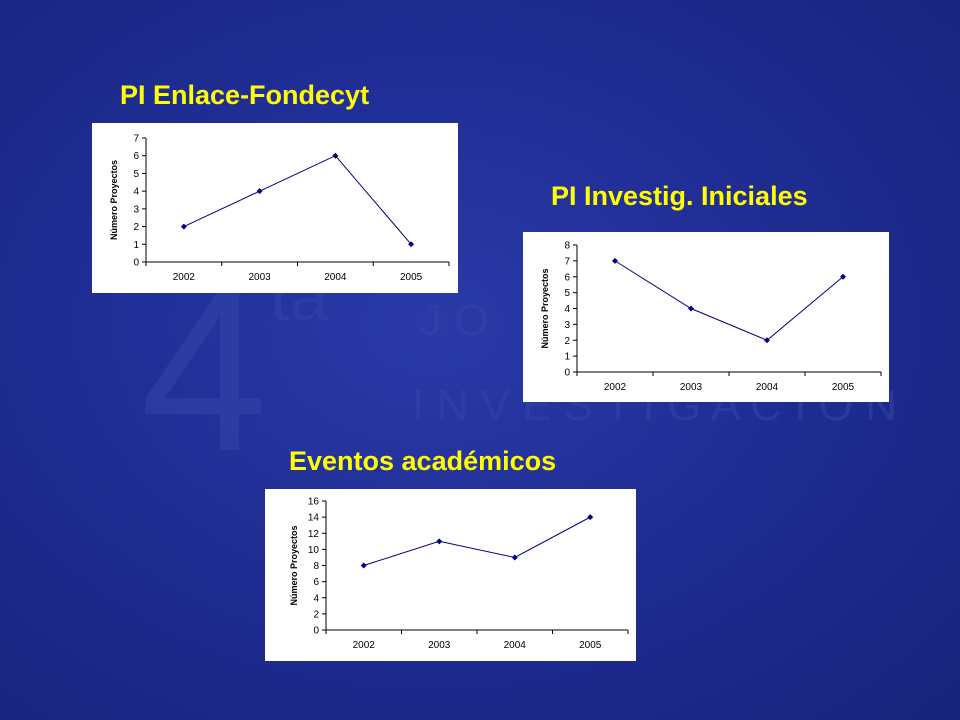  I want to click on chart-panel-enlace-fondecyt: 0 1 2 3 4 5 6 7 2002 2003 2004 2005 Número Proyectos, so click(275, 208).